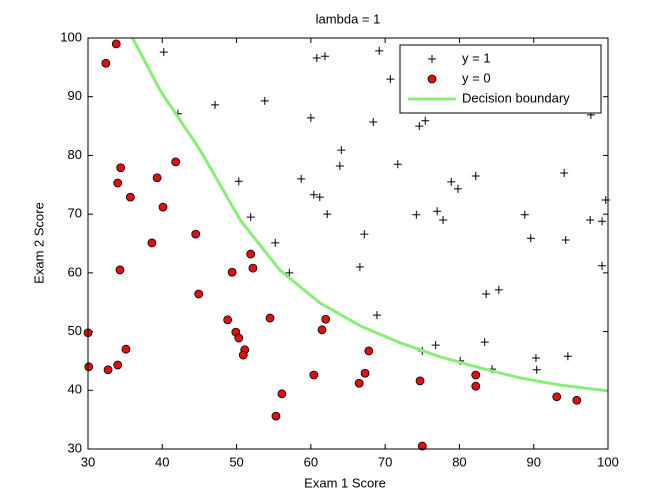  What do you see at coordinates (500, 79) in the screenshot?
I see `legend: y = 1 y = 0 Decision boundary` at bounding box center [500, 79].